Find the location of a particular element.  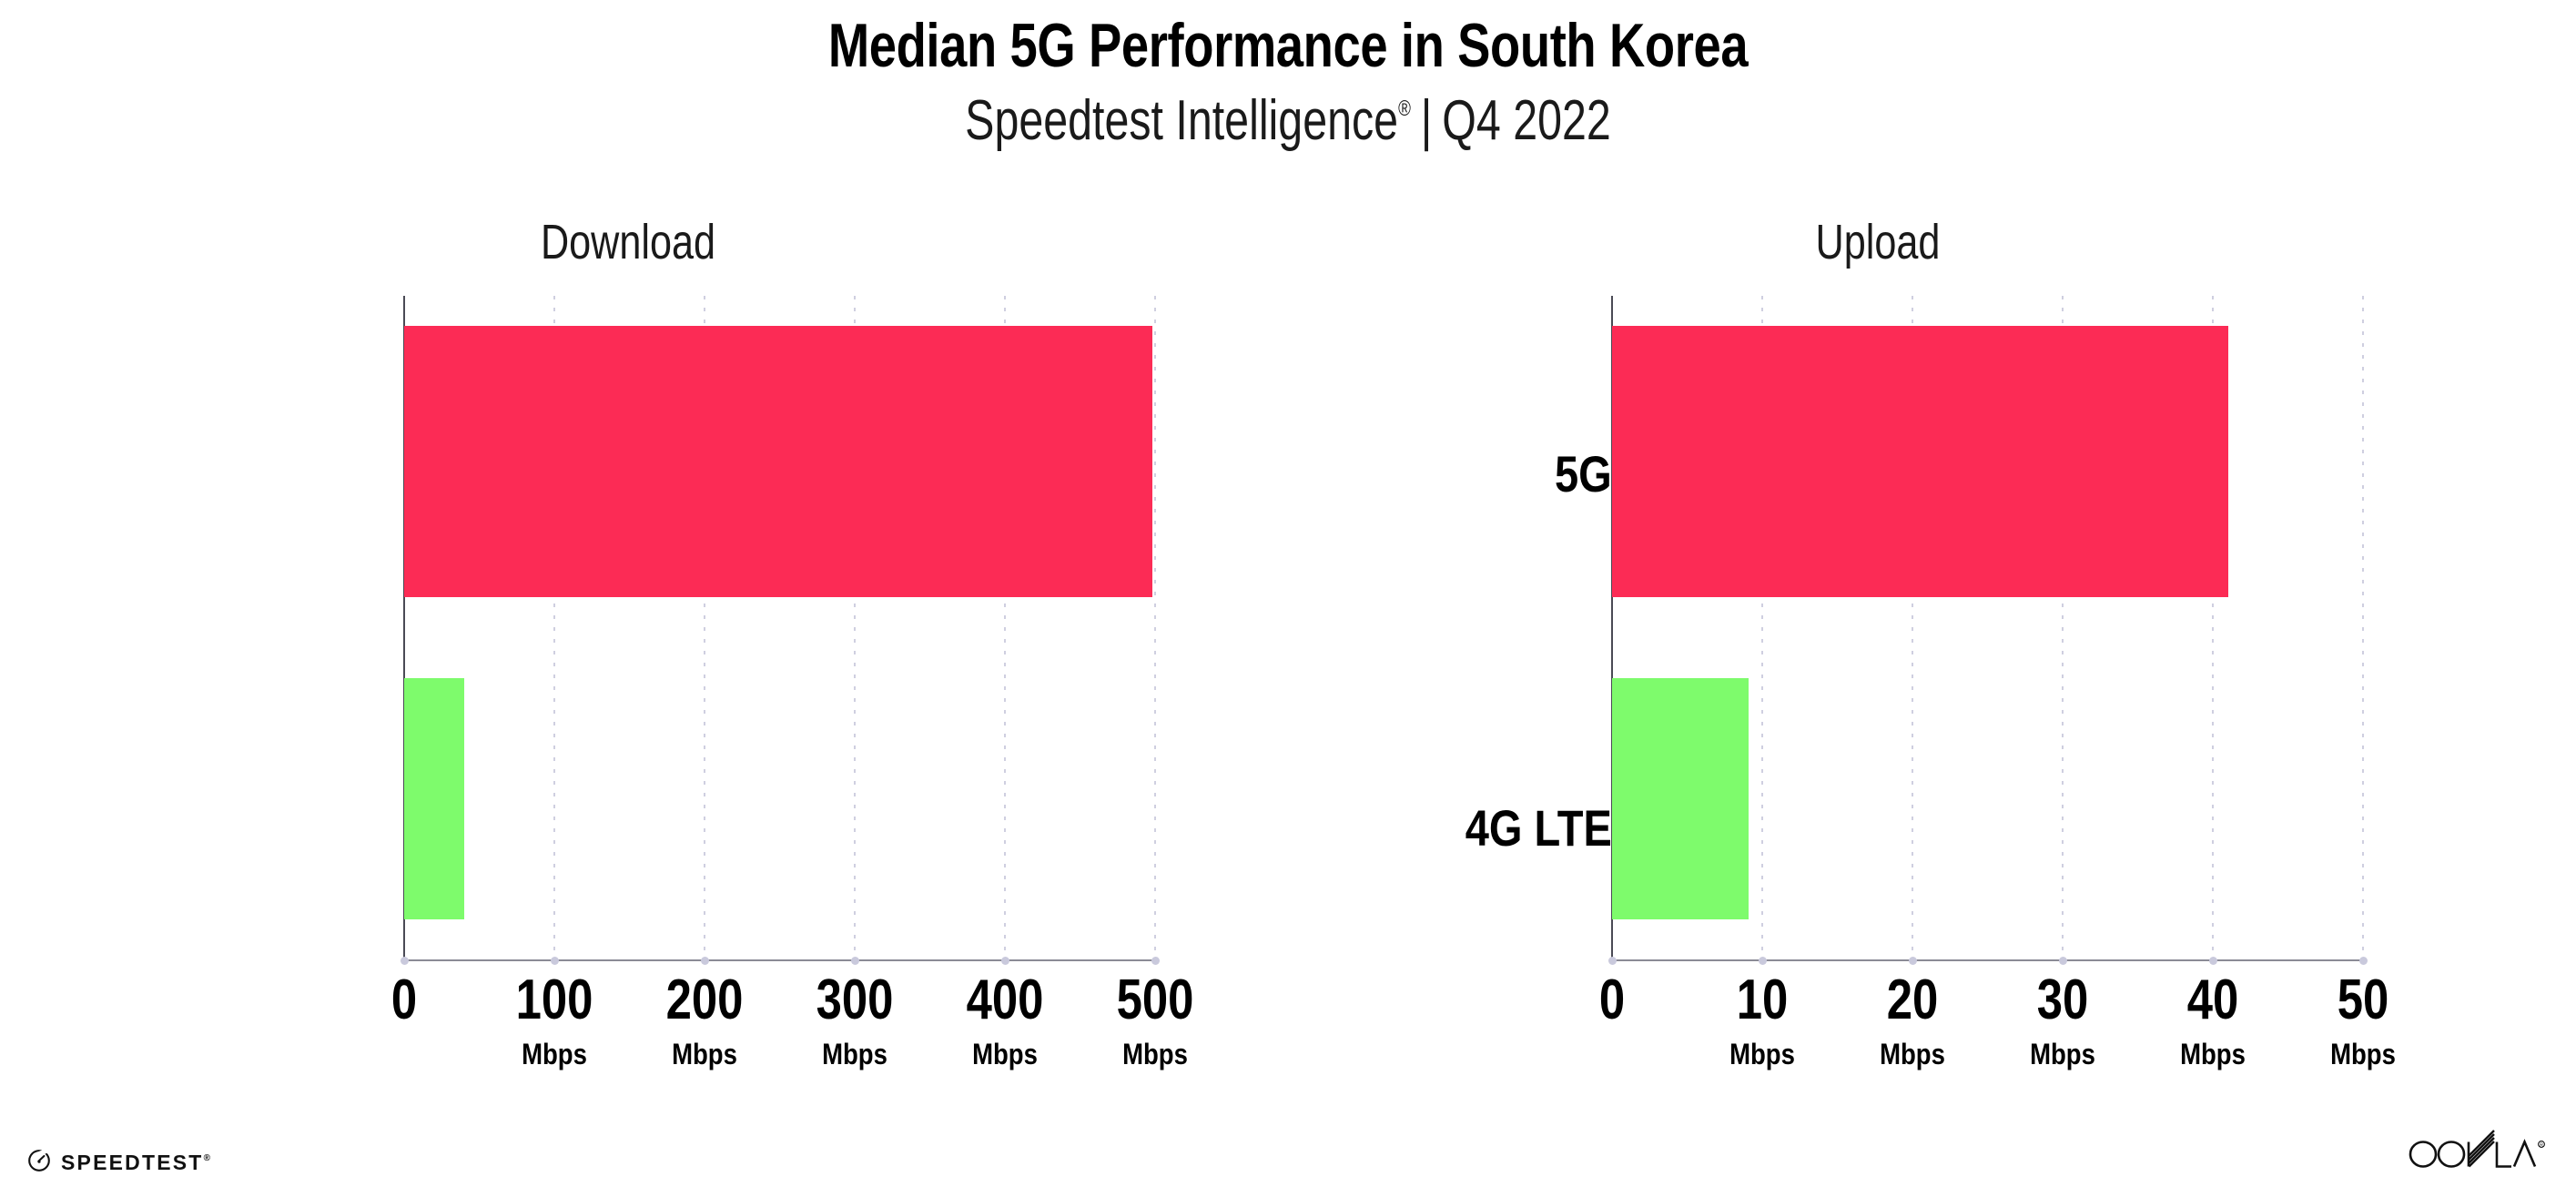

x-tick-unit-10: Mbps is located at coordinates (1762, 1054).